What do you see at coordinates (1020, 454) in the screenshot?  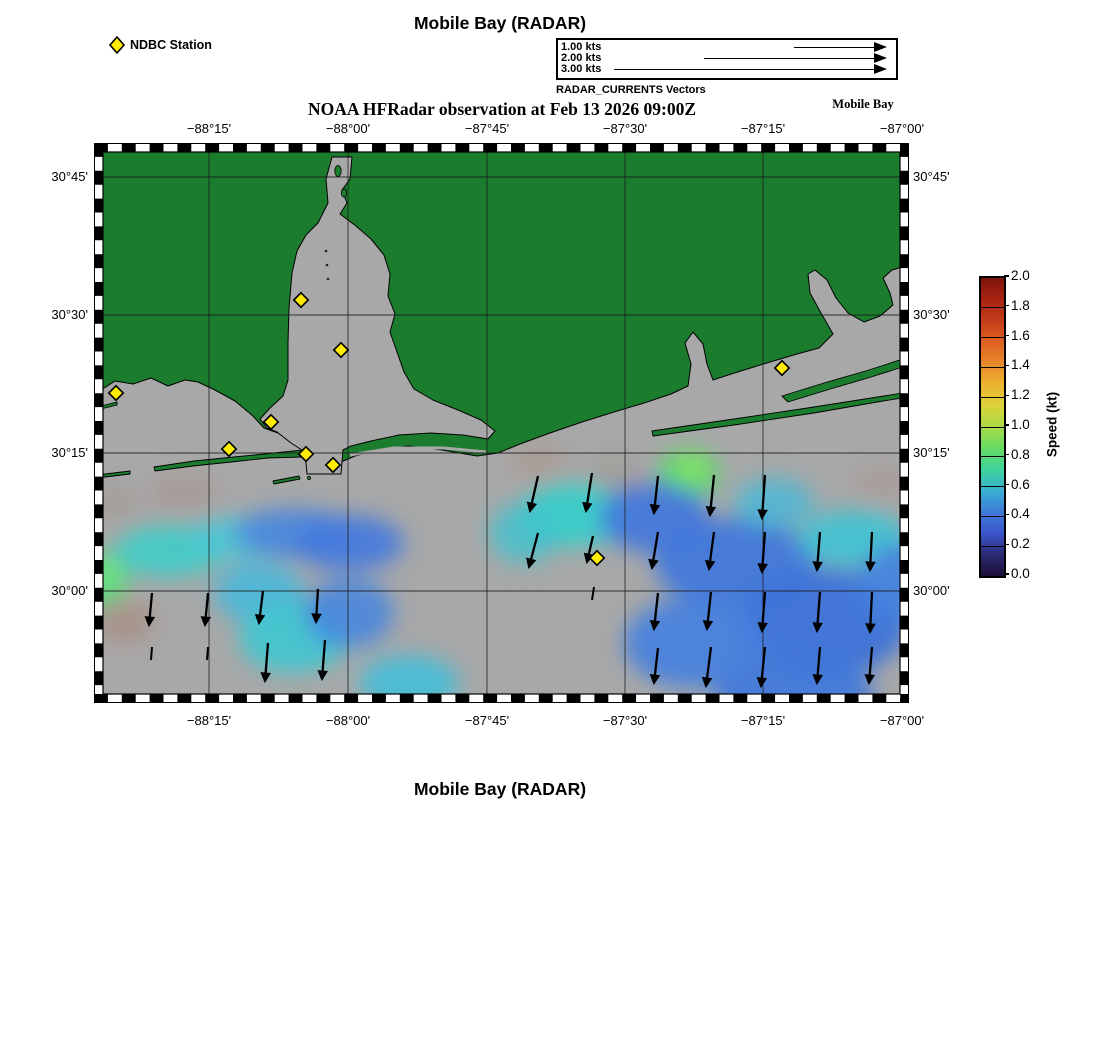 I see `colorbar-tick-label: 0.8` at bounding box center [1020, 454].